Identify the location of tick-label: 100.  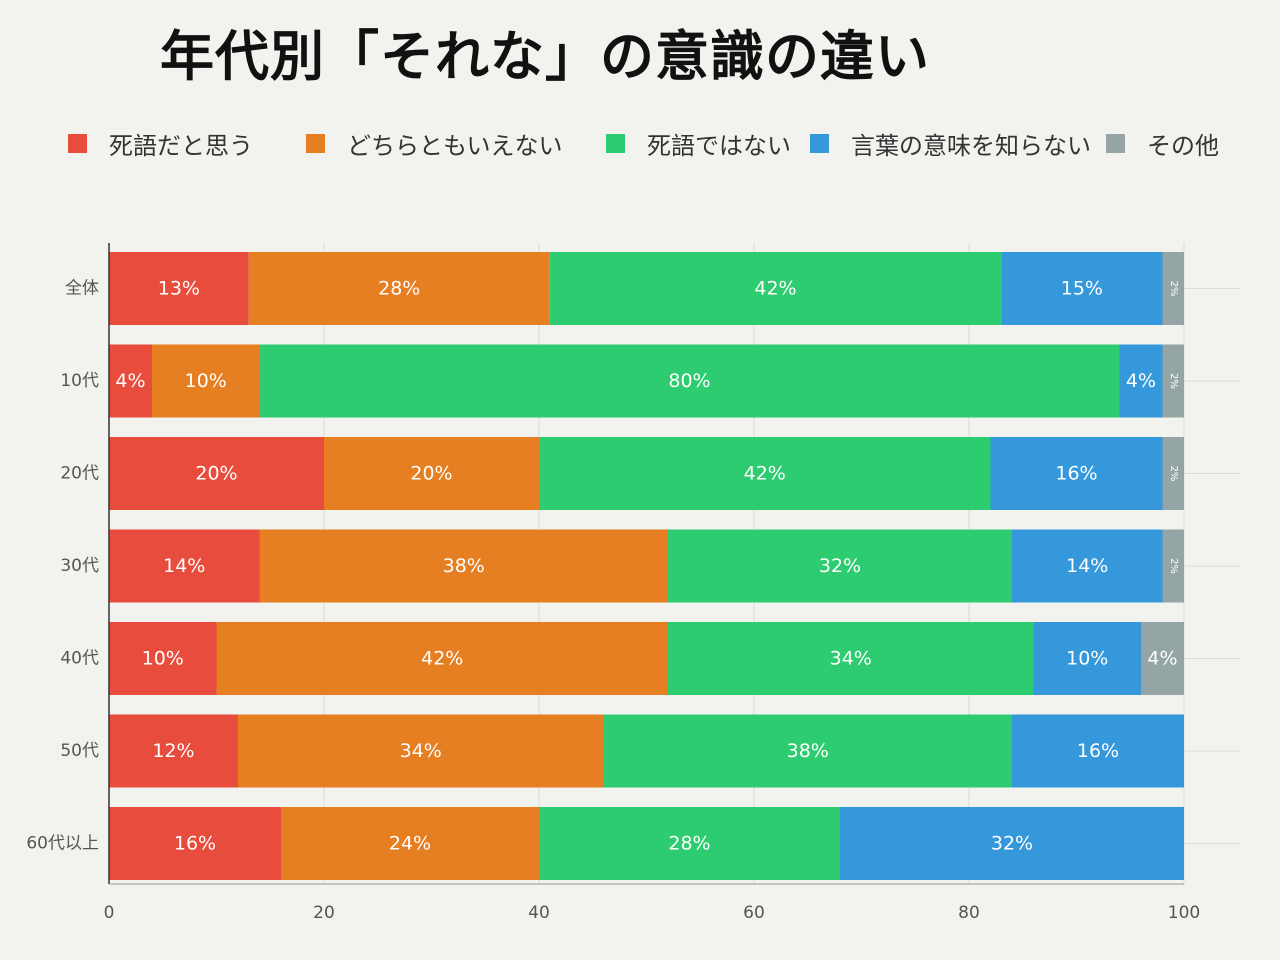
(1184, 913).